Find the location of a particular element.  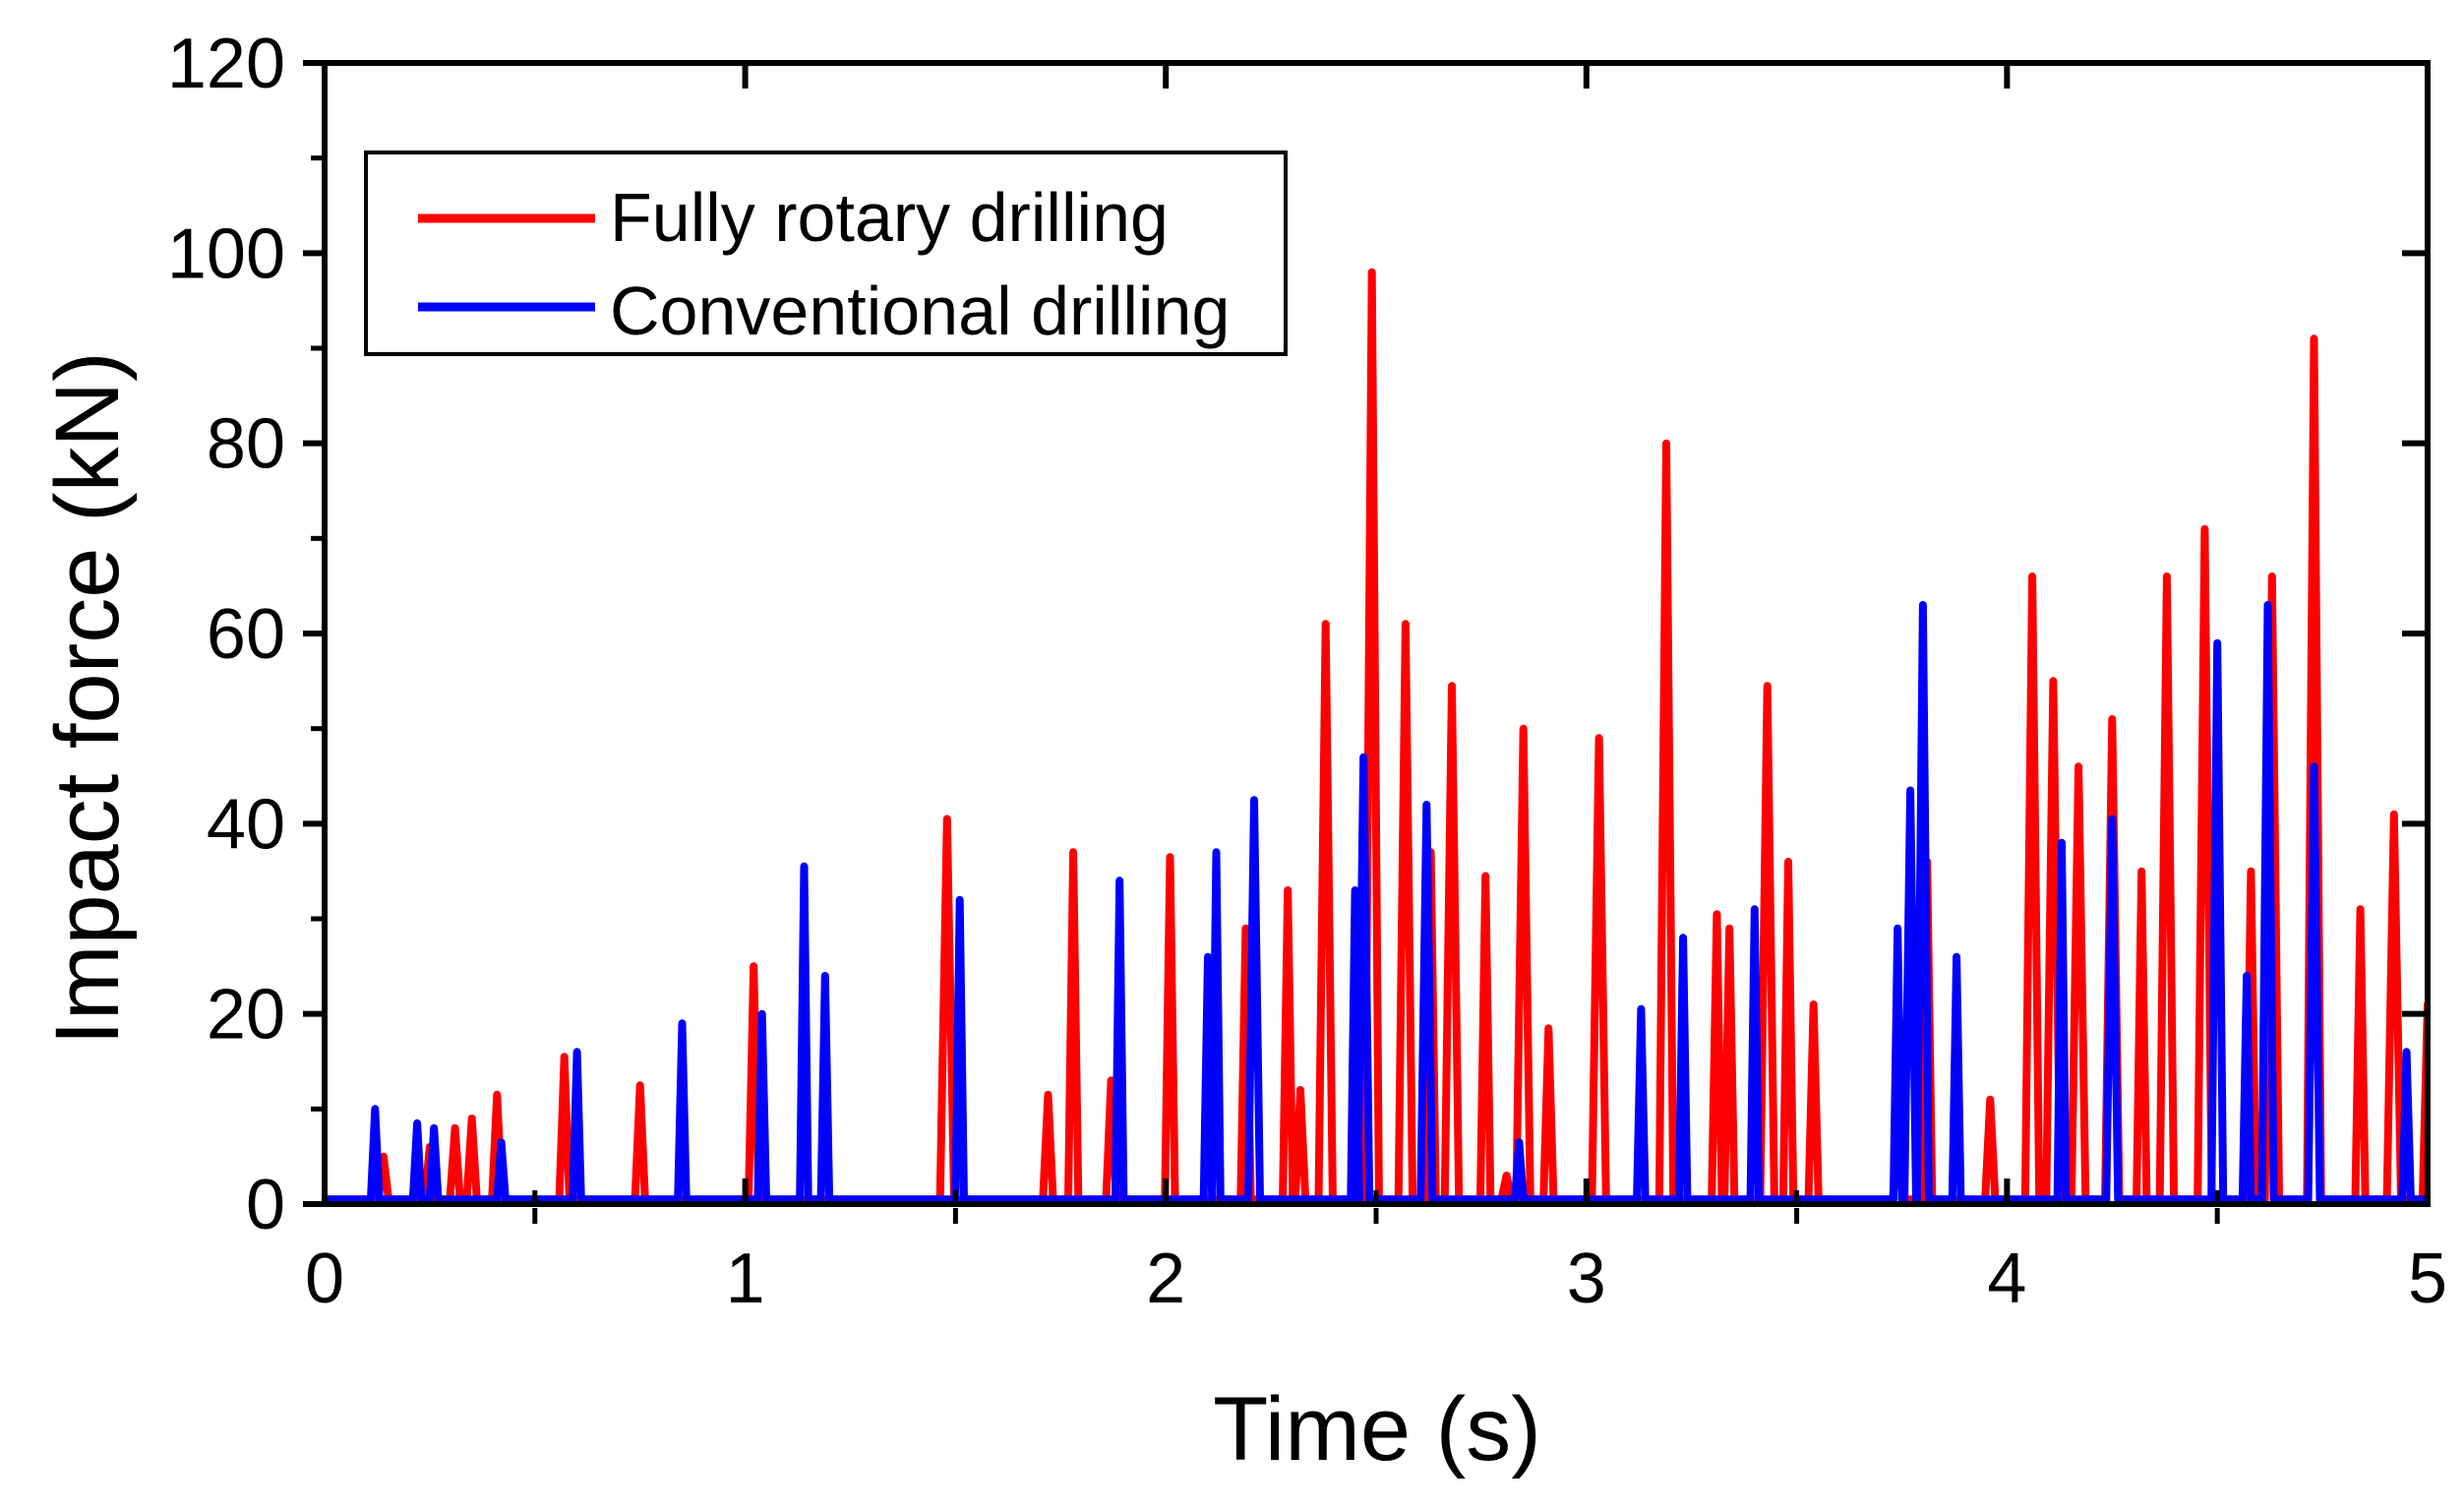

x-tick-label: 2 is located at coordinates (1165, 1278).